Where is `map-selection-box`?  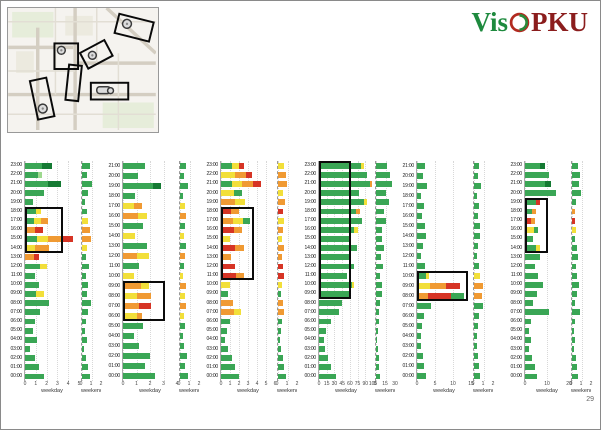 map-selection-box is located at coordinates (109, 91).